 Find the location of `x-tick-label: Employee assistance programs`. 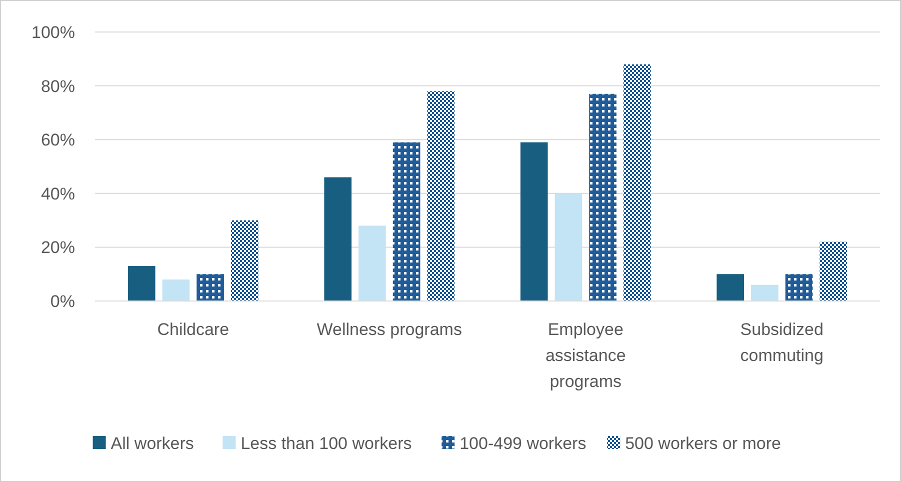

x-tick-label: Employee assistance programs is located at coordinates (585, 355).